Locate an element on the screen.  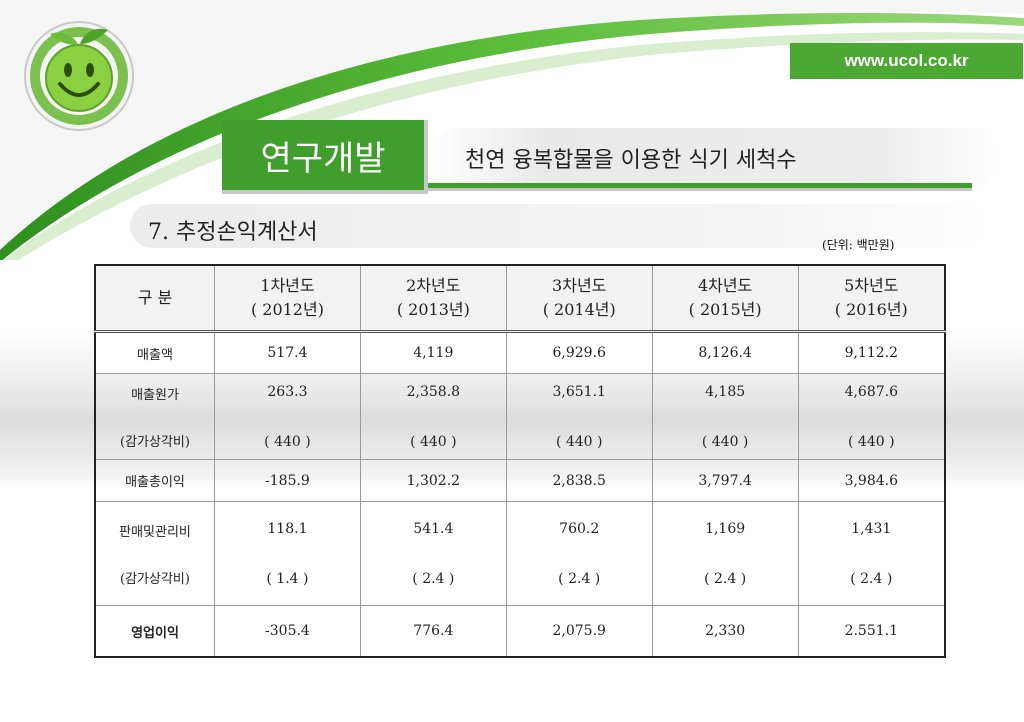
header-year-4: 4차년도( 2015년) is located at coordinates (725, 298).